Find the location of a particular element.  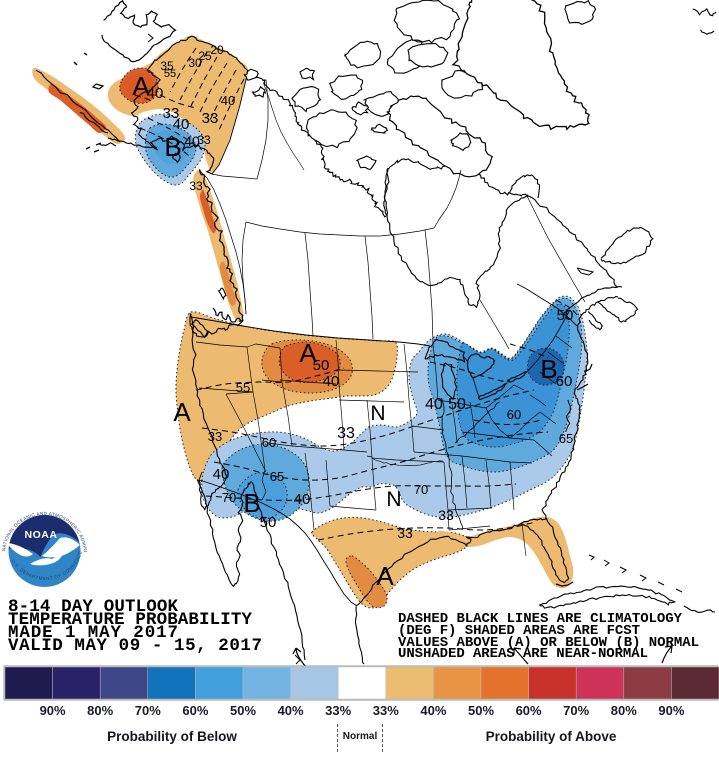

svg-text: 25 is located at coordinates (205, 56).